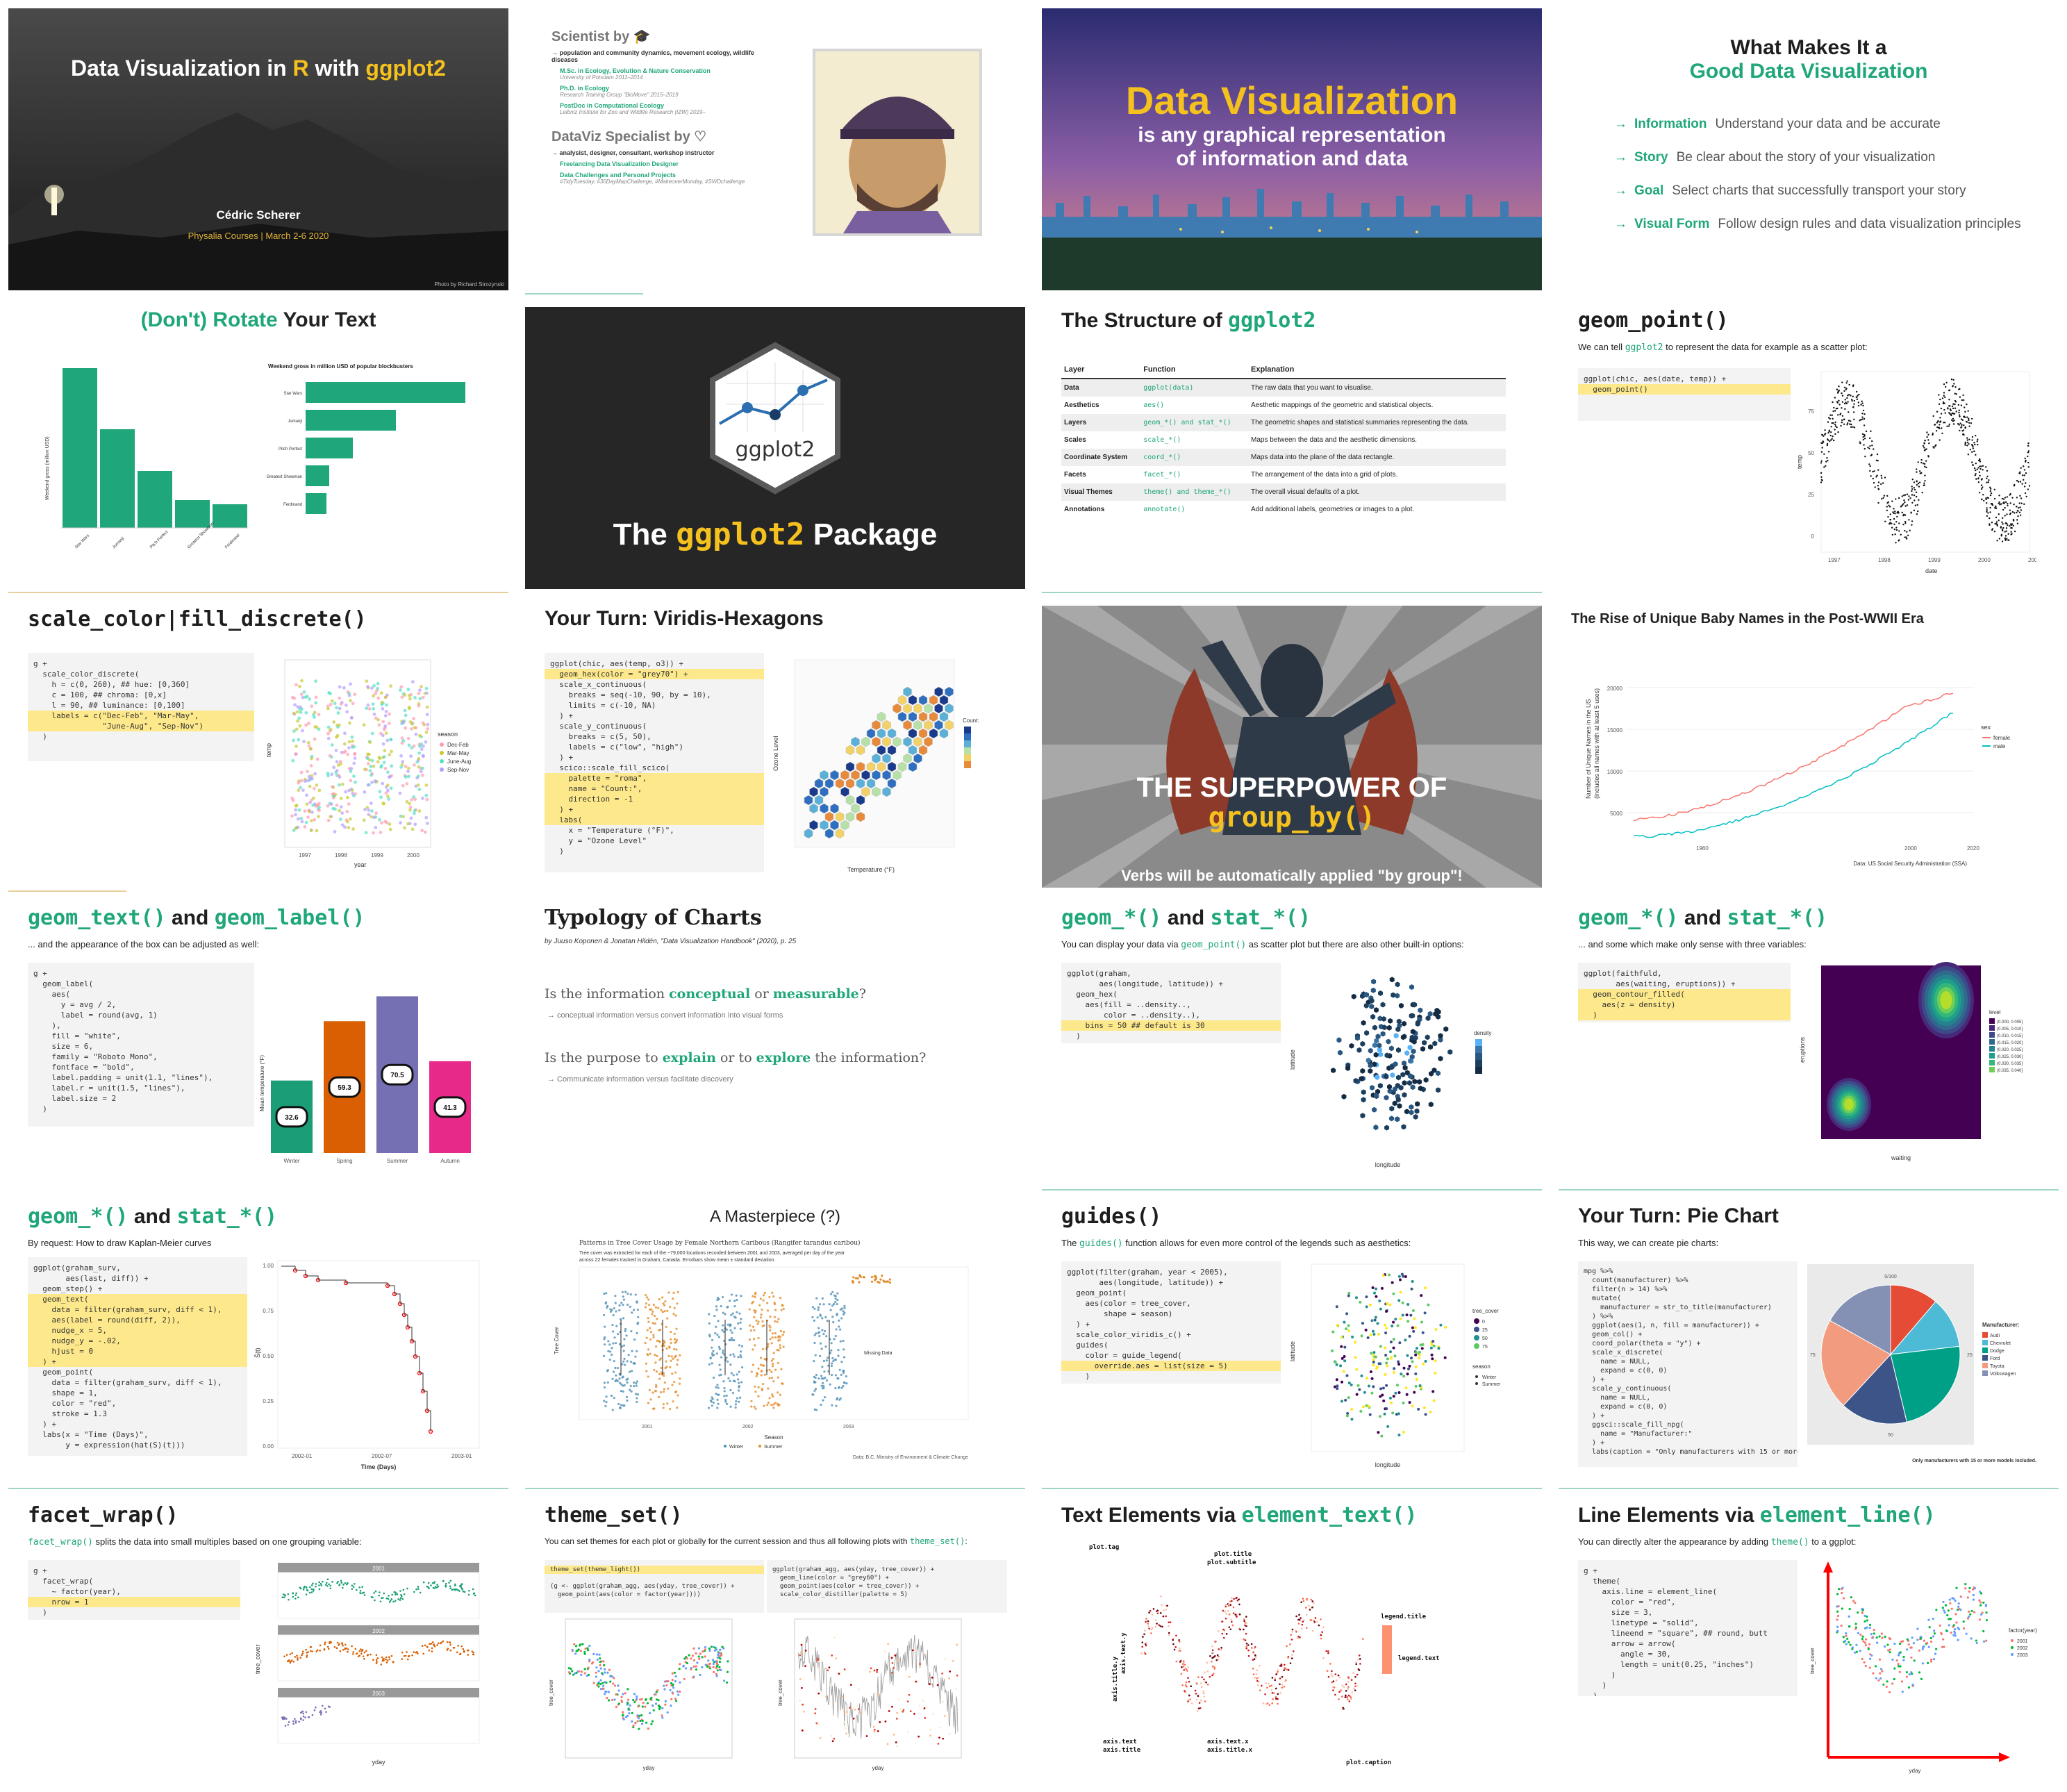 The height and width of the screenshot is (1792, 2067). Describe the element at coordinates (1931, 570) in the screenshot. I see `x-axis-title: date` at that location.